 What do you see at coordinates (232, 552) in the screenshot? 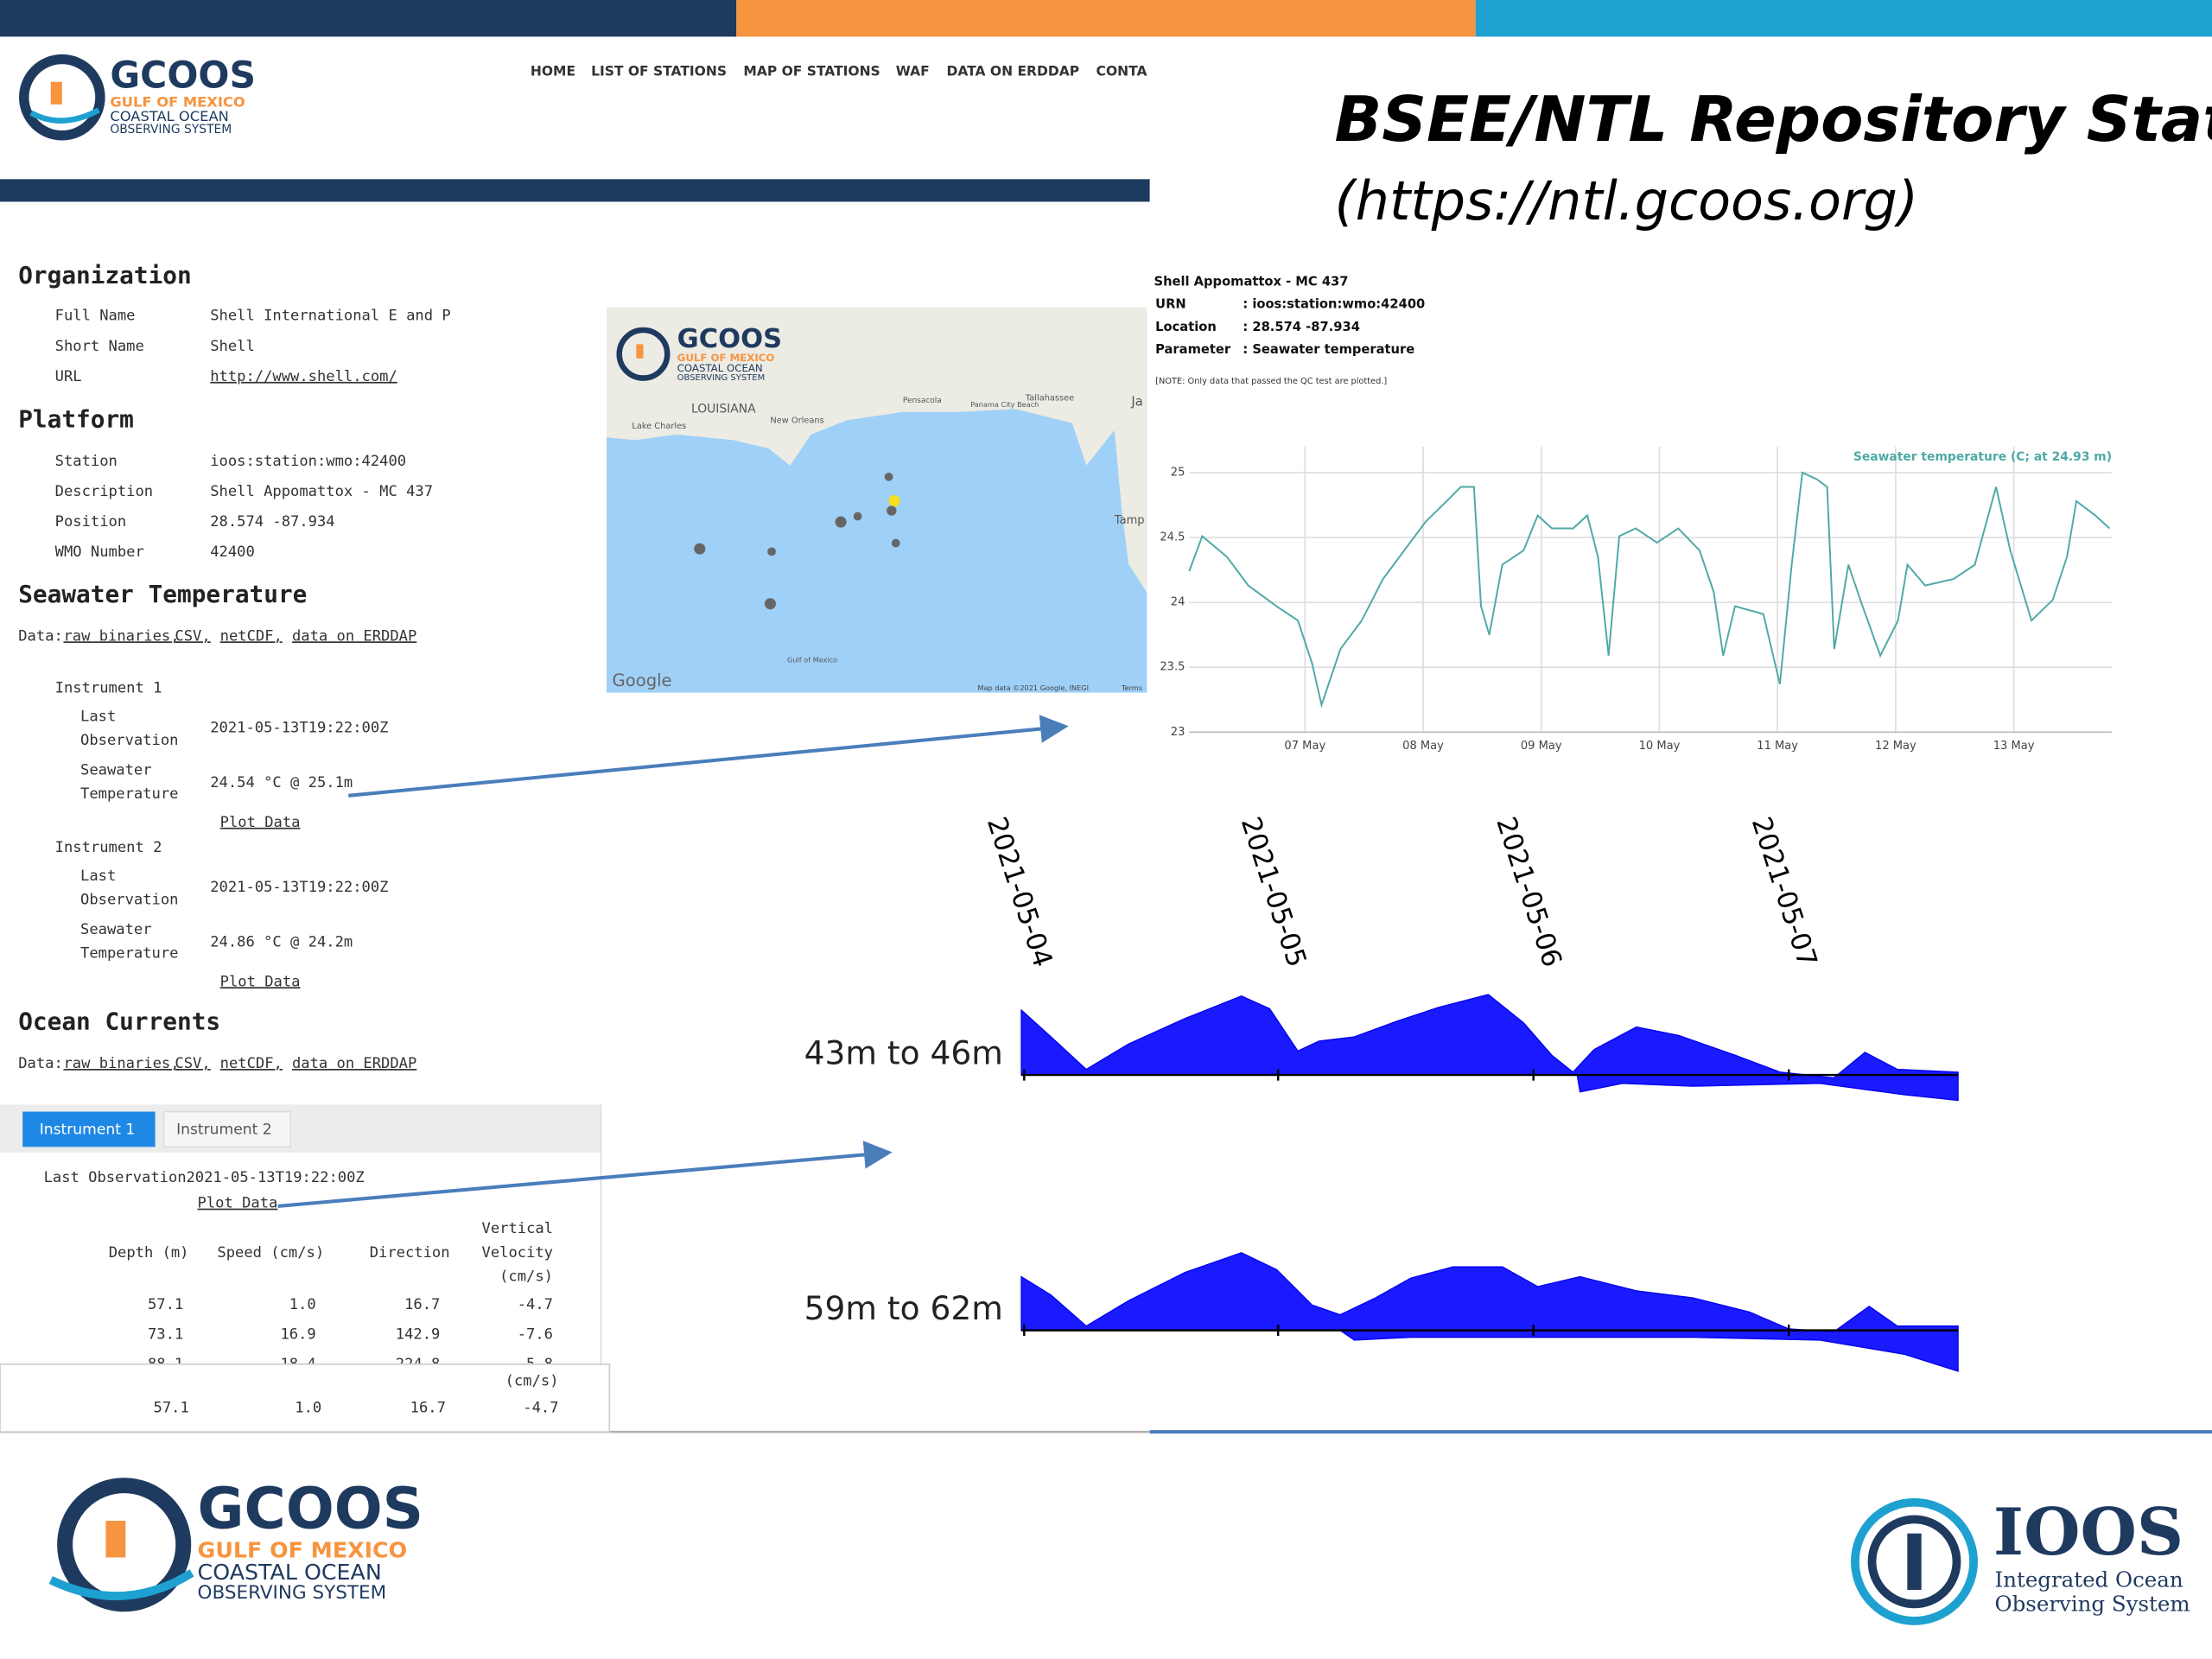
I see `field-value: 42400` at bounding box center [232, 552].